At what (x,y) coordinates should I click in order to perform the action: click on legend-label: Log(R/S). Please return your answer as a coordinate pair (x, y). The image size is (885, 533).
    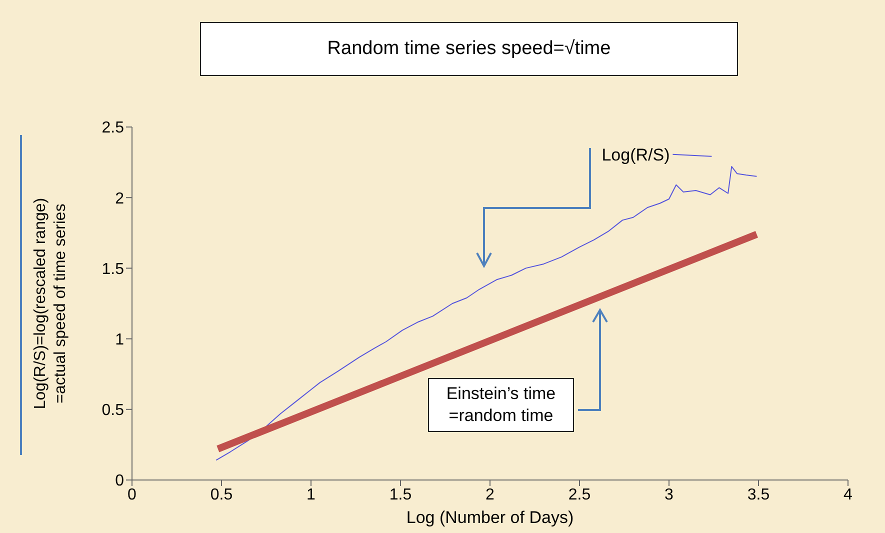
    Looking at the image, I should click on (636, 154).